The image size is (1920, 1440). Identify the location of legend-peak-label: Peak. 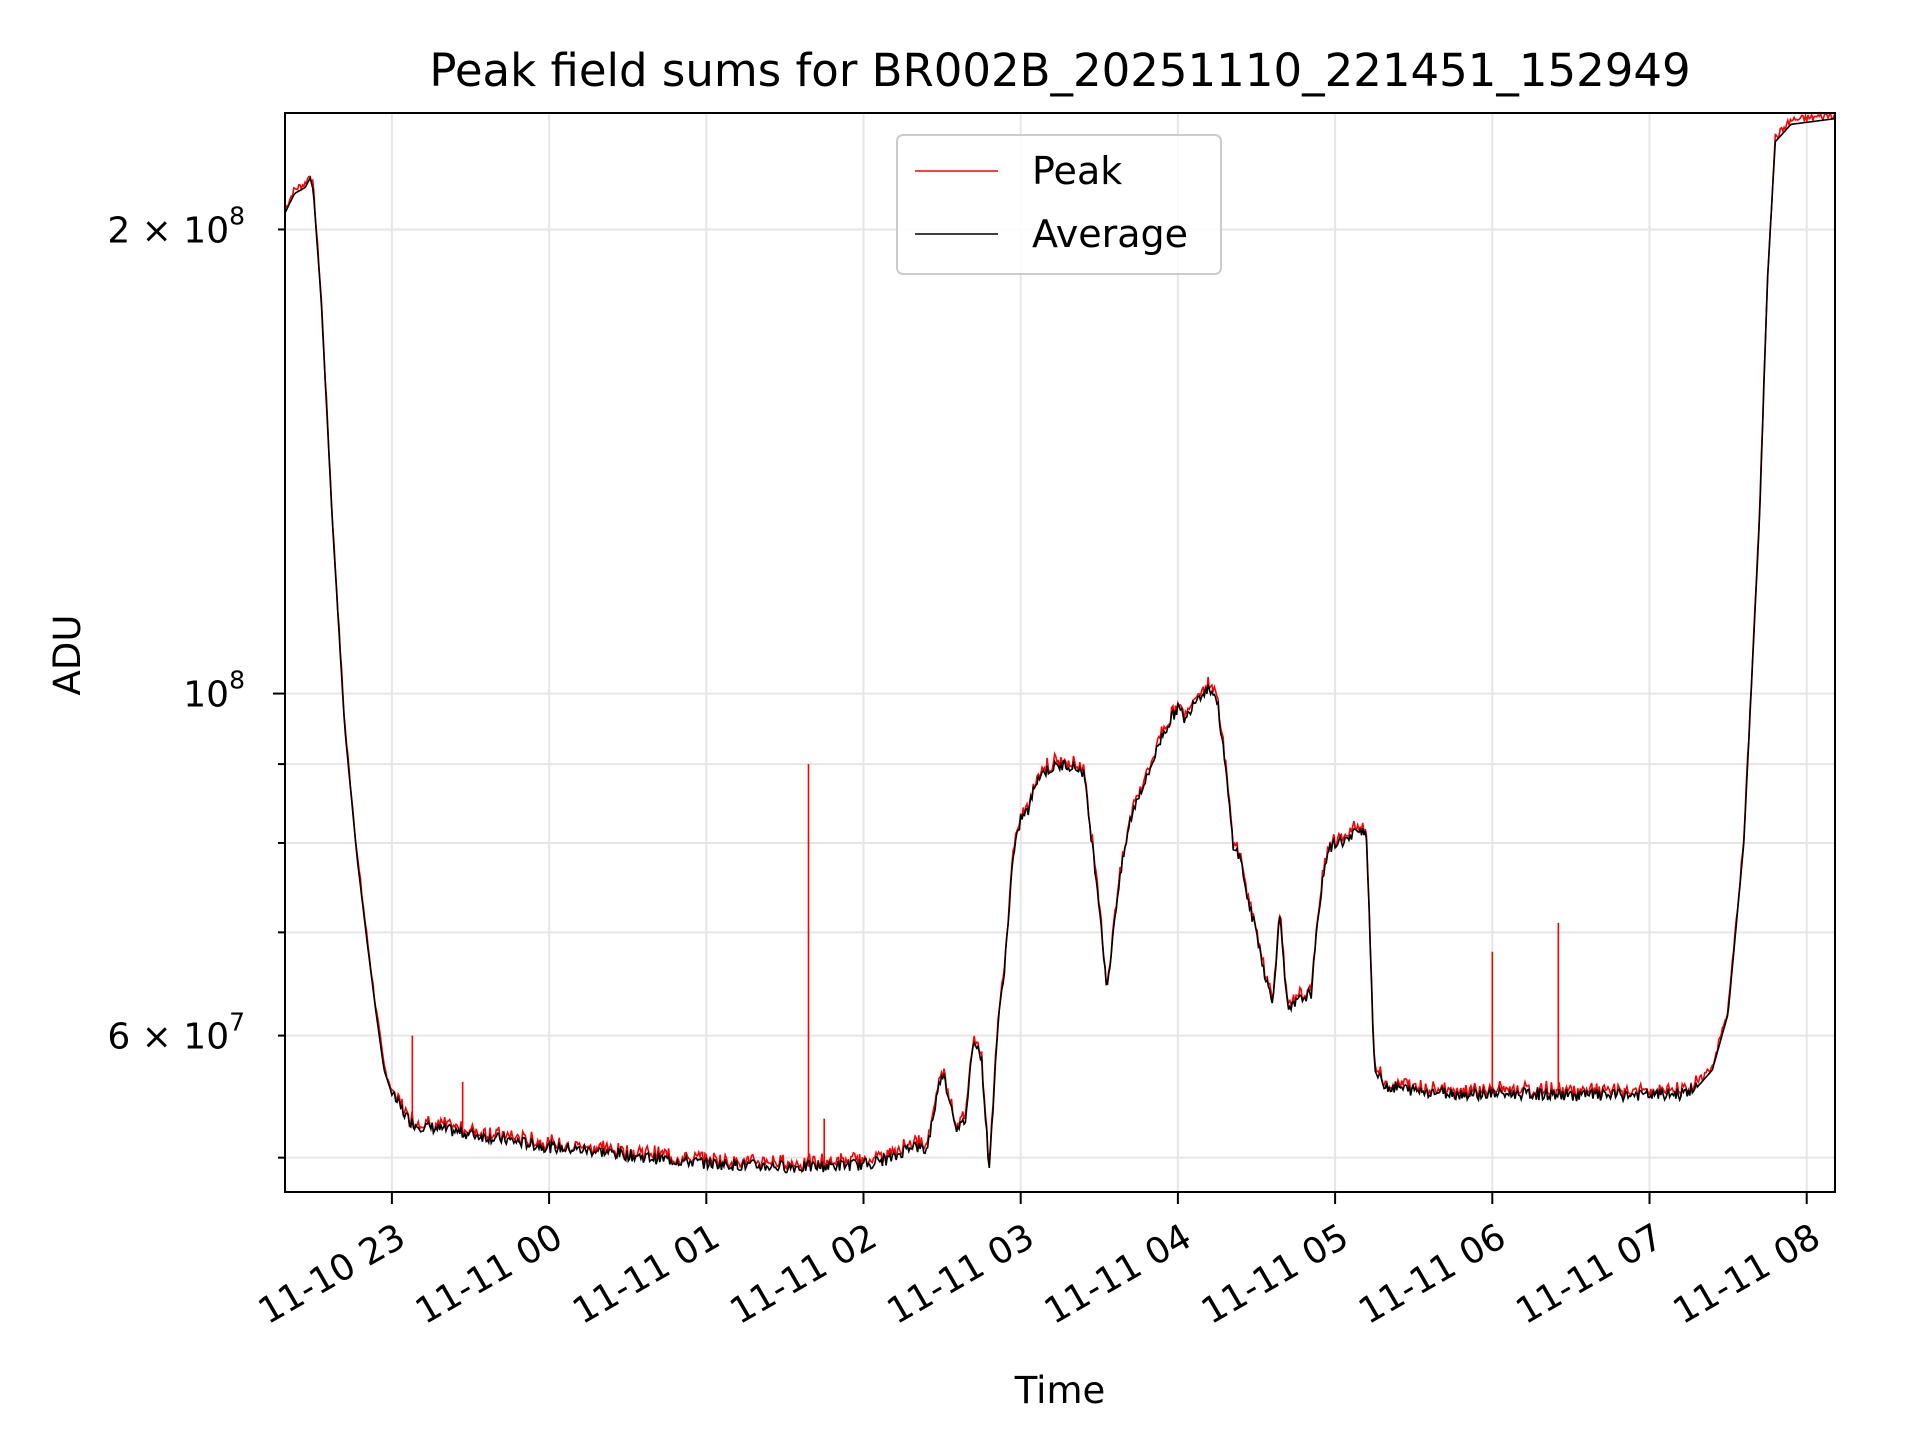
(1077, 171).